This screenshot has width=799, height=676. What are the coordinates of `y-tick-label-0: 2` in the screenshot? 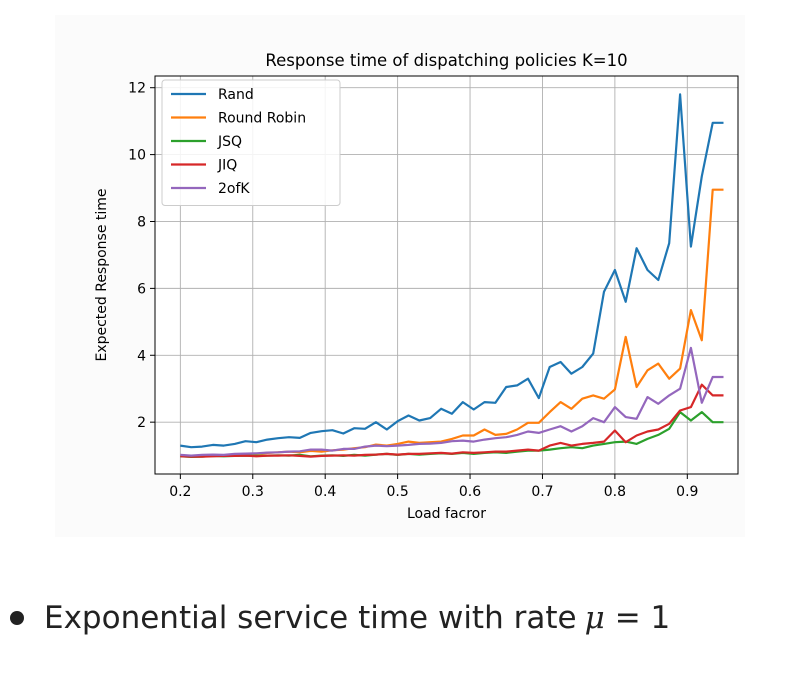 It's located at (141, 423).